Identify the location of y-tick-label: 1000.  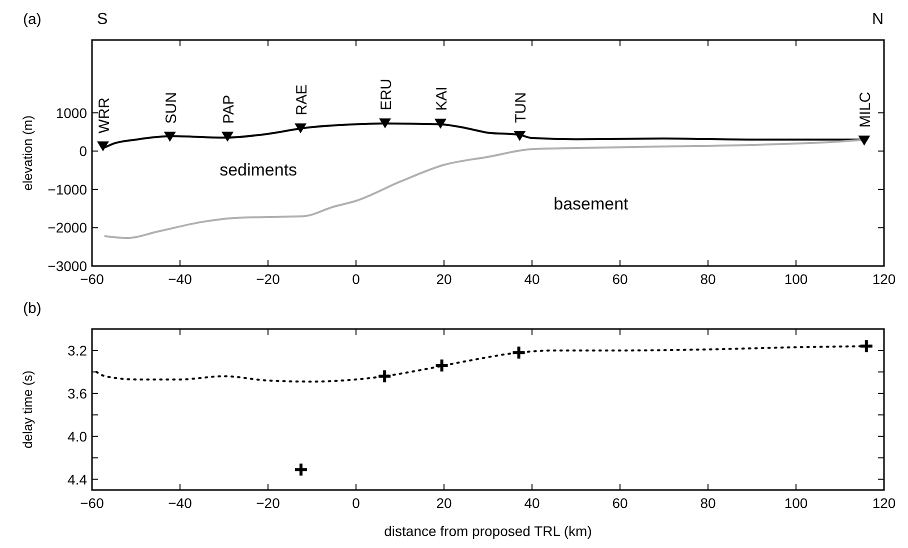
(72, 112).